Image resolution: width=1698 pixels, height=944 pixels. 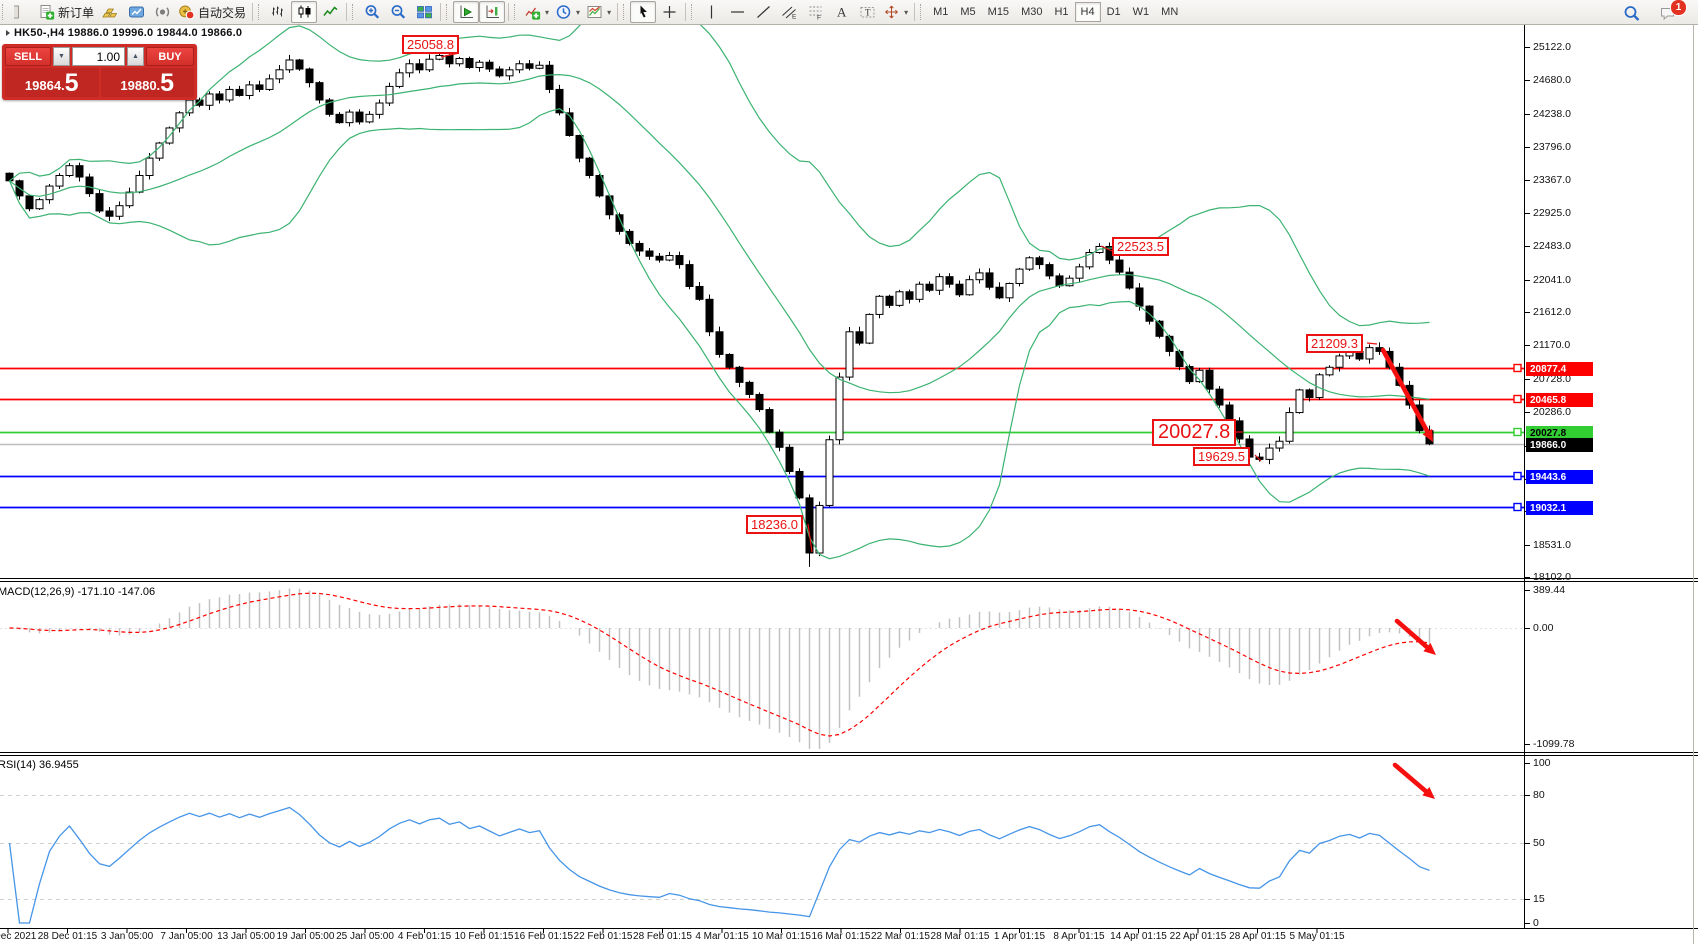 What do you see at coordinates (1194, 432) in the screenshot?
I see `price-callout-label: 20027.8` at bounding box center [1194, 432].